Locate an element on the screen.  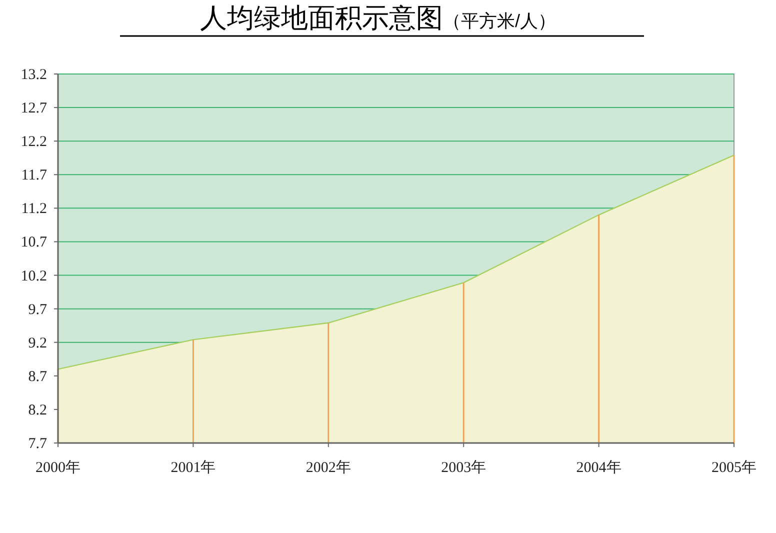
x-tick-label: 2000年 is located at coordinates (58, 467).